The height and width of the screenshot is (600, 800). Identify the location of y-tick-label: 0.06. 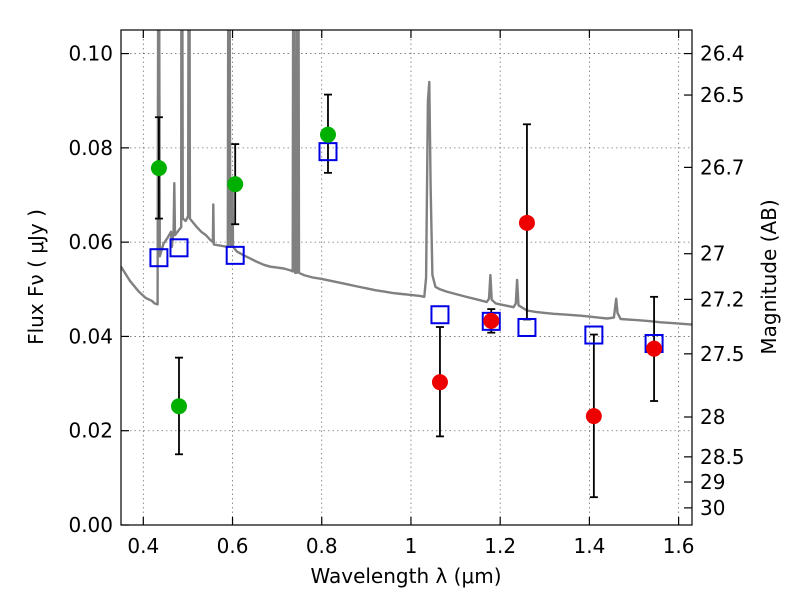
(90, 242).